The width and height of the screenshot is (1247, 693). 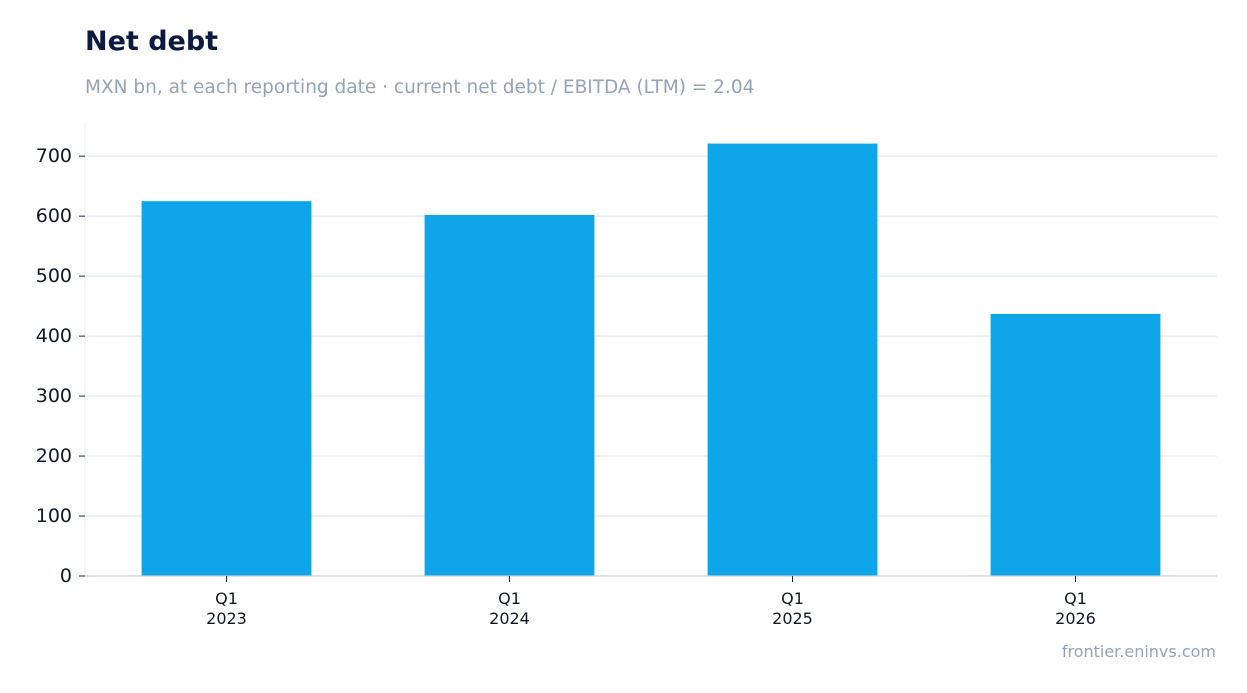 I want to click on y-tick: 200, so click(x=60, y=456).